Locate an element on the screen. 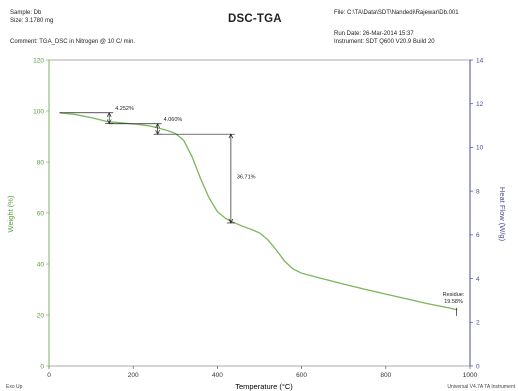  y-tick-label: 20 is located at coordinates (41, 315).